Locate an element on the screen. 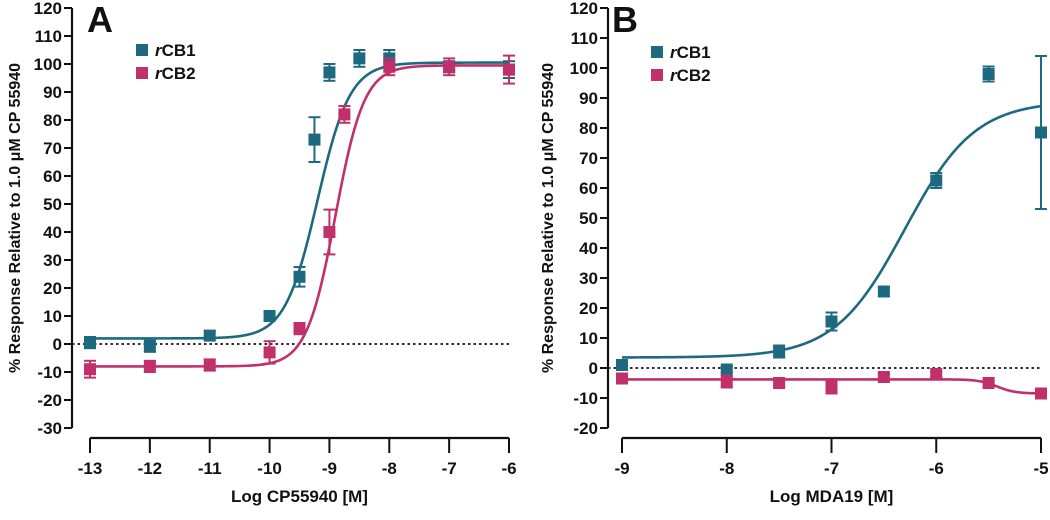  x-tick-label: -10 is located at coordinates (269, 468).